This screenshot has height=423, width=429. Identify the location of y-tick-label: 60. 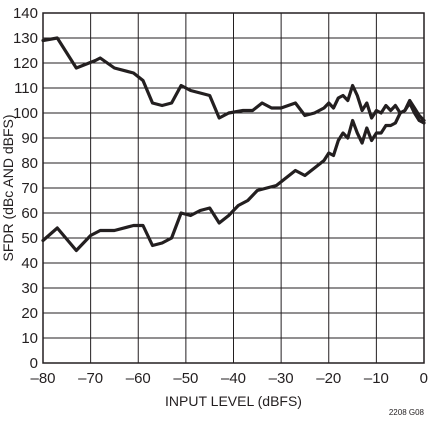
(29, 213).